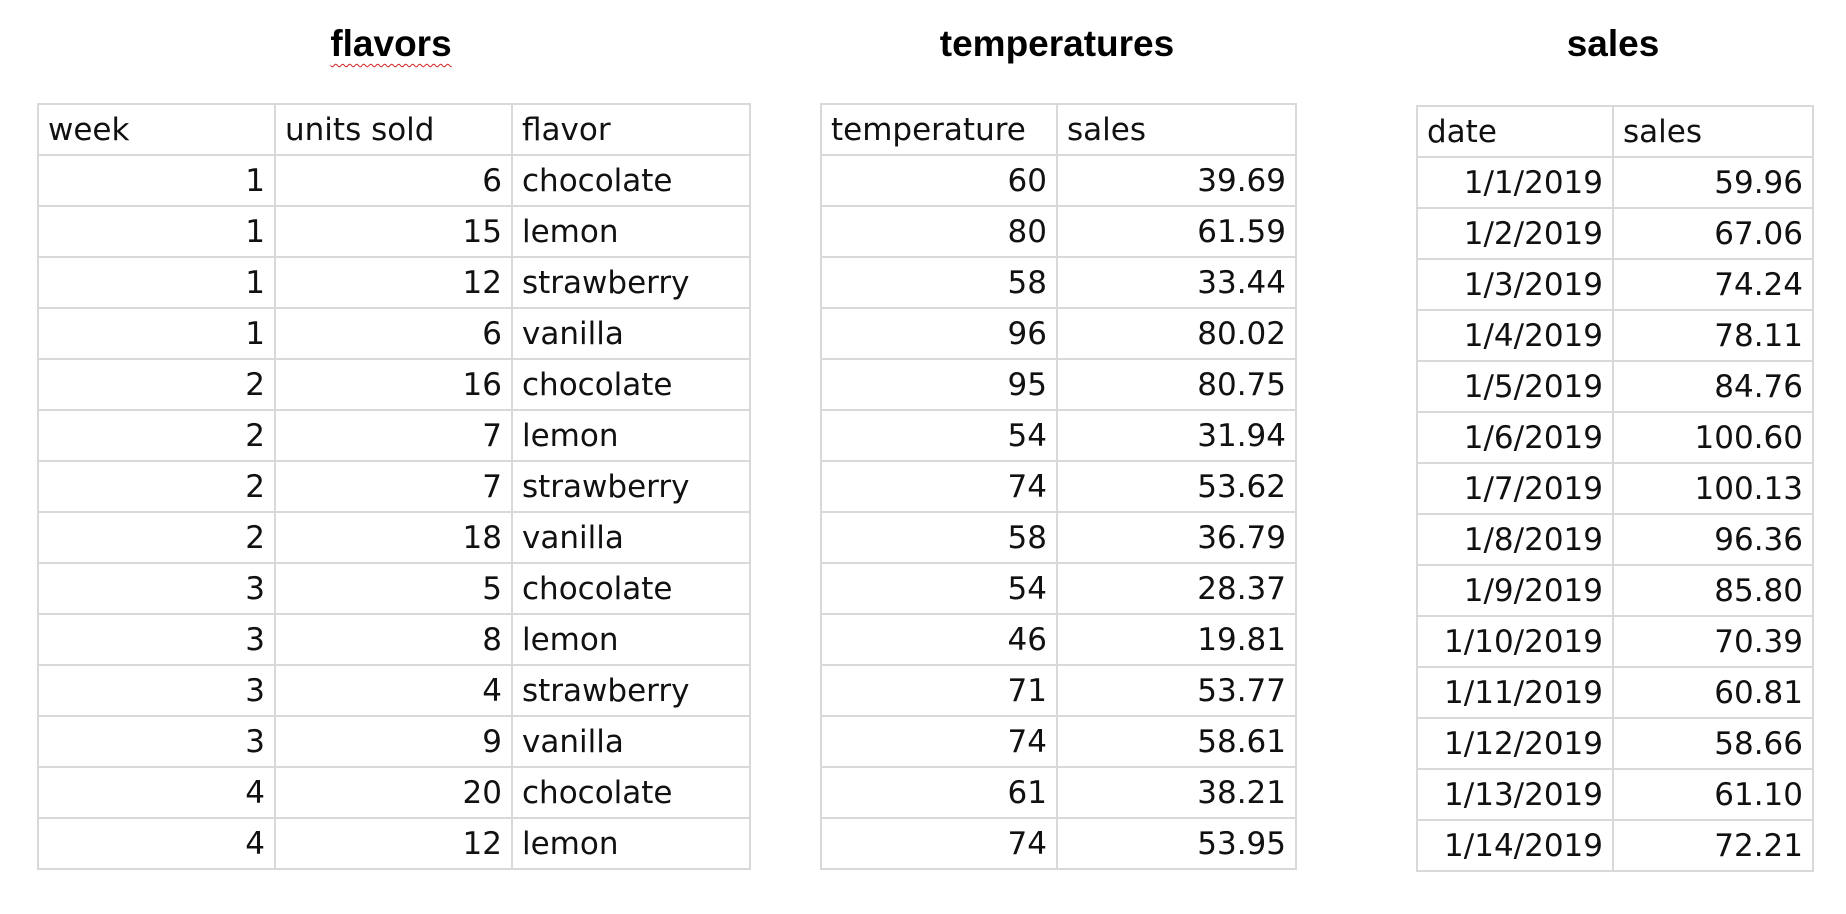 The width and height of the screenshot is (1846, 914). Describe the element at coordinates (939, 129) in the screenshot. I see `column-header: temperature` at that location.